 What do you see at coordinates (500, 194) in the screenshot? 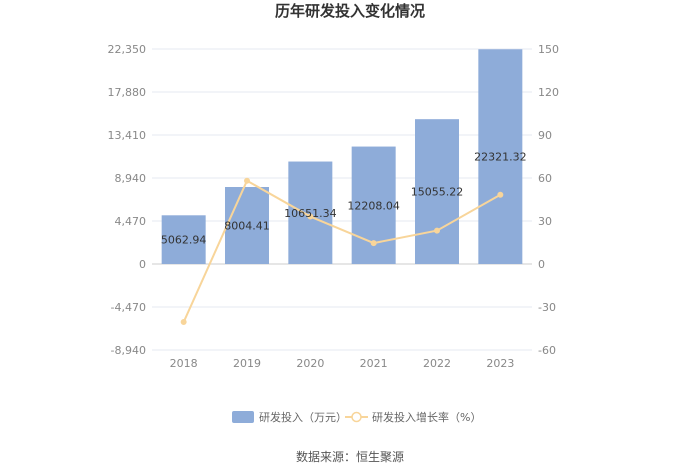
I see `growth-point-2023` at bounding box center [500, 194].